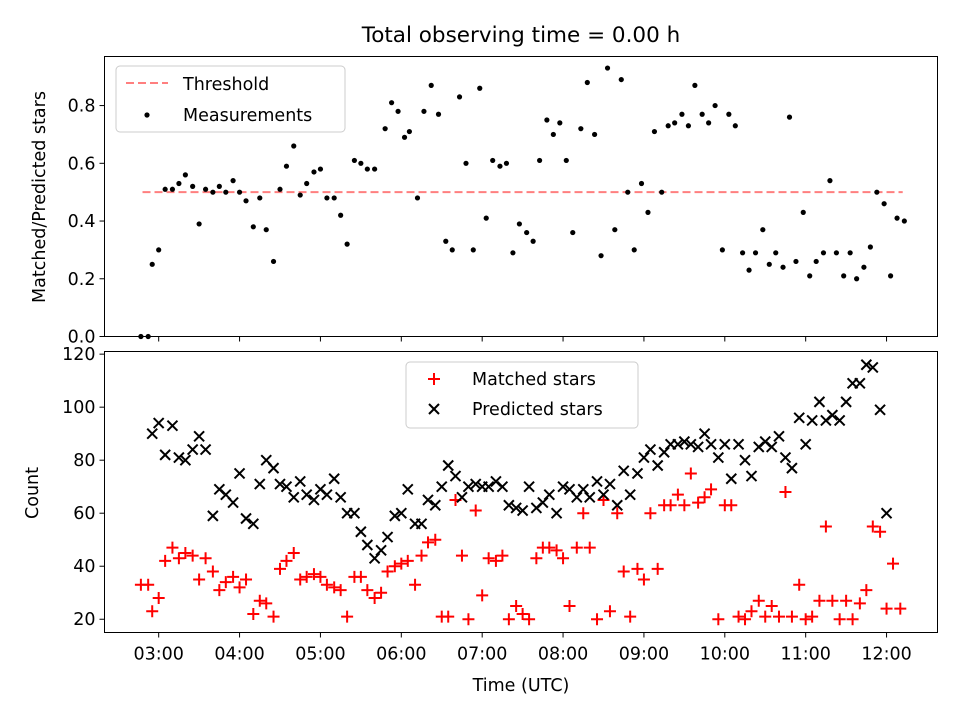 The image size is (960, 720). What do you see at coordinates (84, 620) in the screenshot?
I see `count-y-tick-label: 20` at bounding box center [84, 620].